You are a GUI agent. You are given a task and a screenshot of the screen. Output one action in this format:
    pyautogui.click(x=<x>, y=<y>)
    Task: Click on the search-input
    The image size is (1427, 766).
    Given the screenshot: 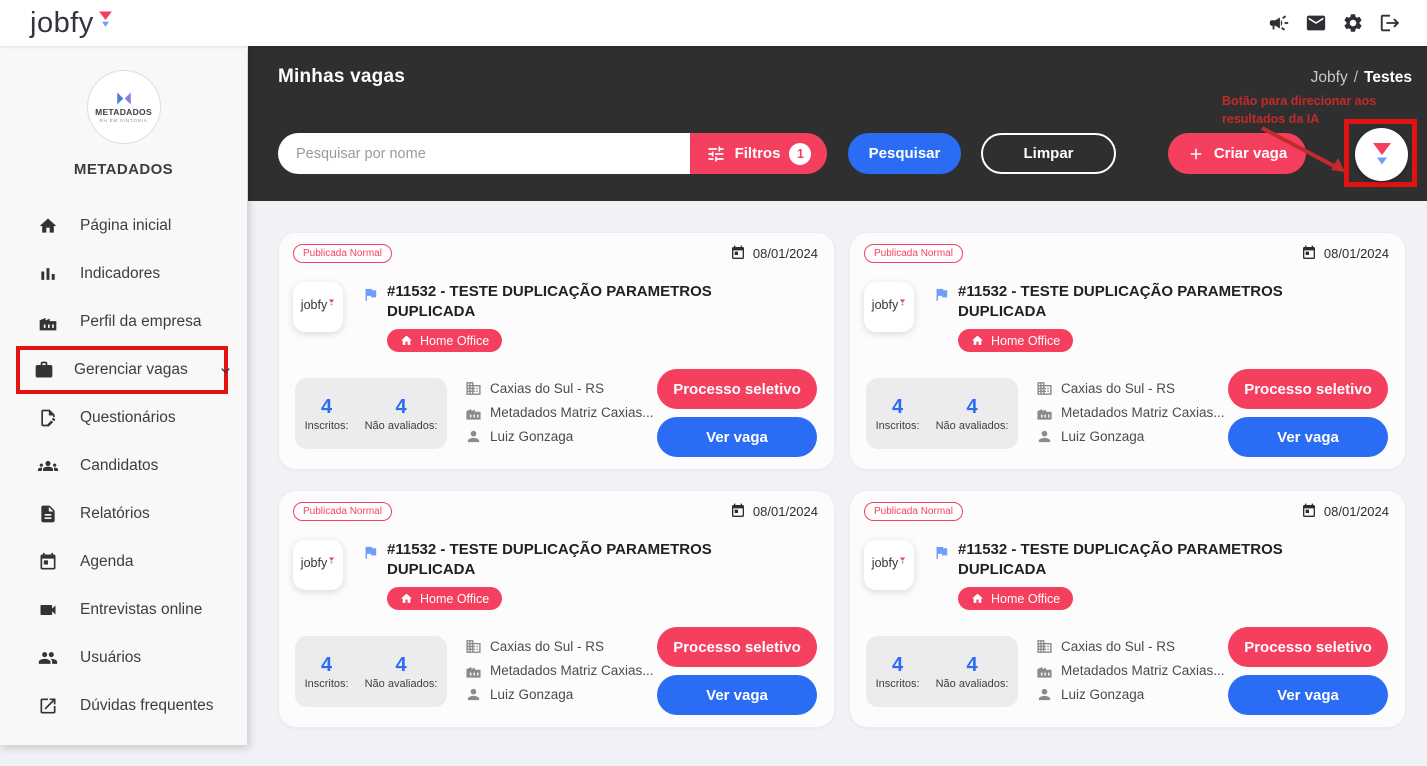 What is the action you would take?
    pyautogui.click(x=484, y=153)
    